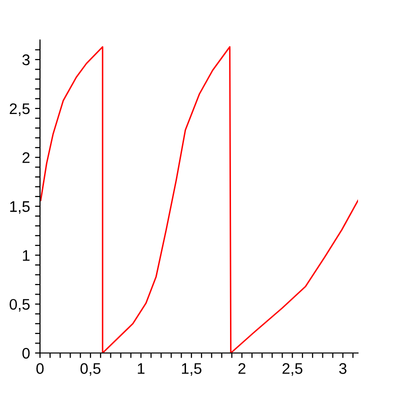 This screenshot has width=400, height=400. I want to click on y-tick-label: 2, so click(26, 157).